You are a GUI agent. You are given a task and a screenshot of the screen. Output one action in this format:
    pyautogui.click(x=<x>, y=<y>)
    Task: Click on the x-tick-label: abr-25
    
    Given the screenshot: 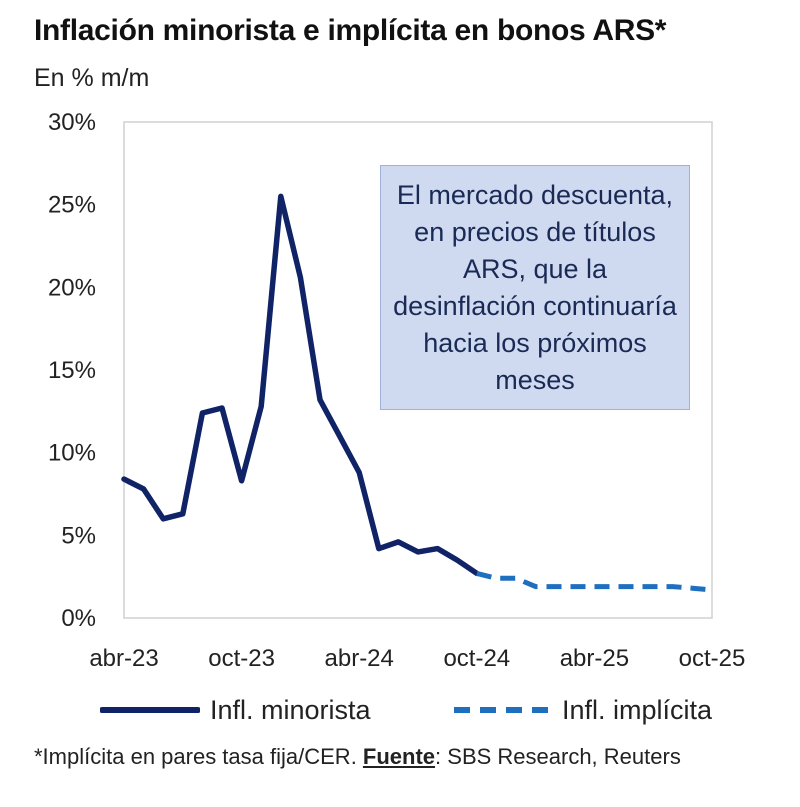 What is the action you would take?
    pyautogui.click(x=594, y=658)
    